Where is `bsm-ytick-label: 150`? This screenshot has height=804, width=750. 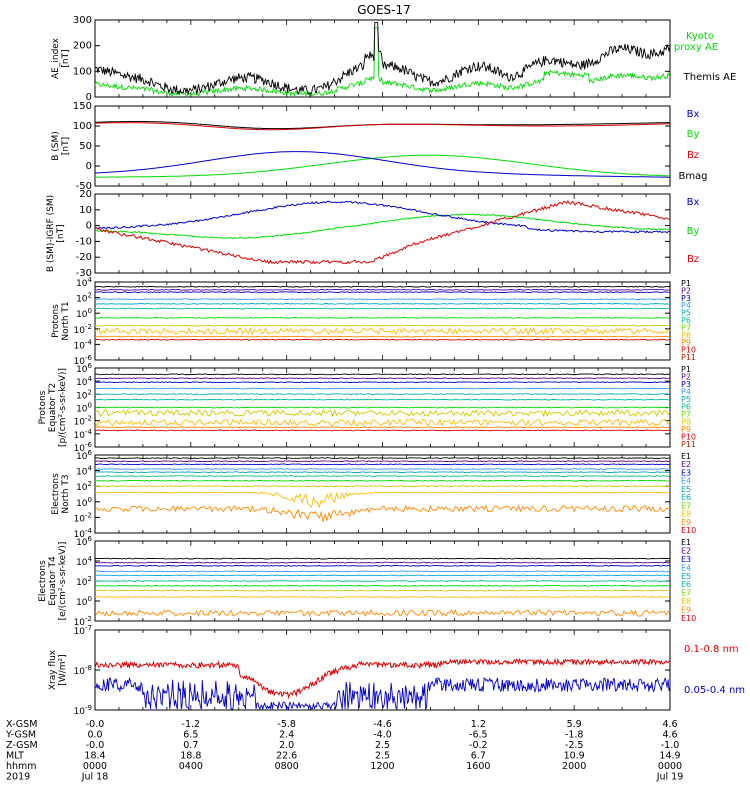
bsm-ytick-label: 150 is located at coordinates (82, 106).